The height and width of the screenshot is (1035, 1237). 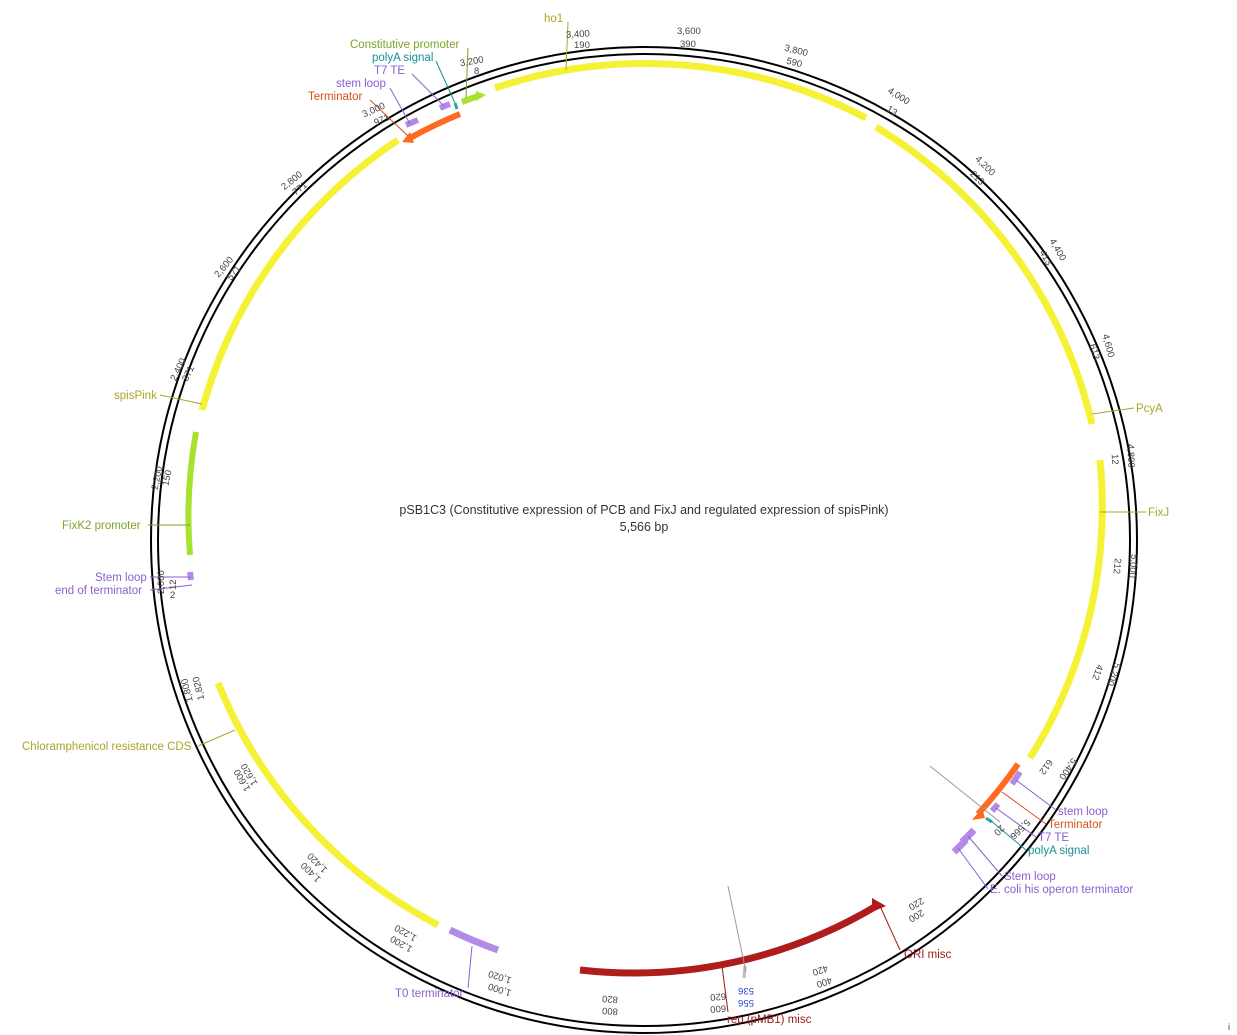 I want to click on tick-inner-12-left: 12, so click(x=173, y=584).